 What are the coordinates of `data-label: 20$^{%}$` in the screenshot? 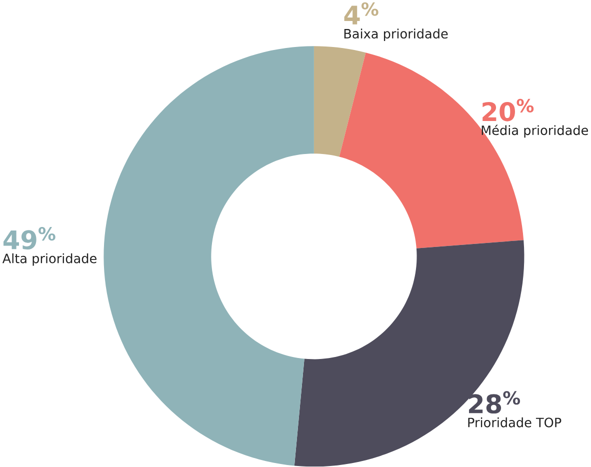 It's located at (508, 110).